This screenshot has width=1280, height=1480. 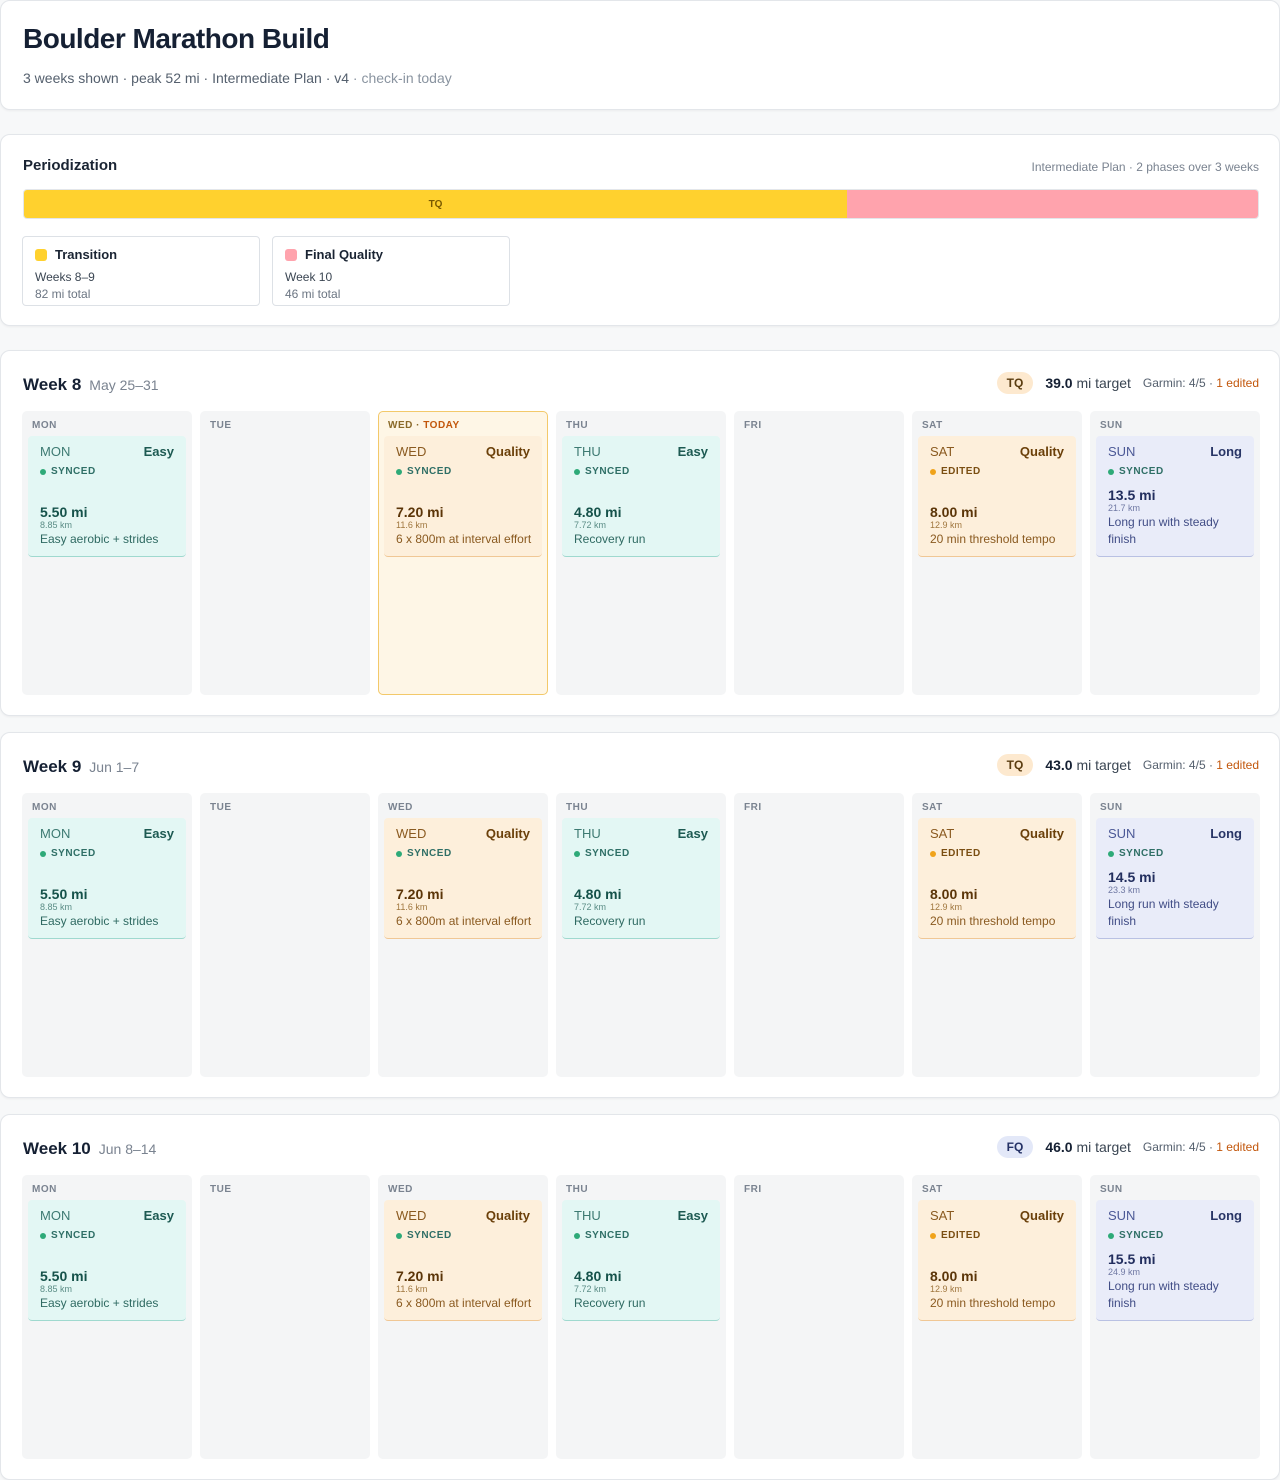 I want to click on phase-badge: FQ, so click(x=1015, y=1147).